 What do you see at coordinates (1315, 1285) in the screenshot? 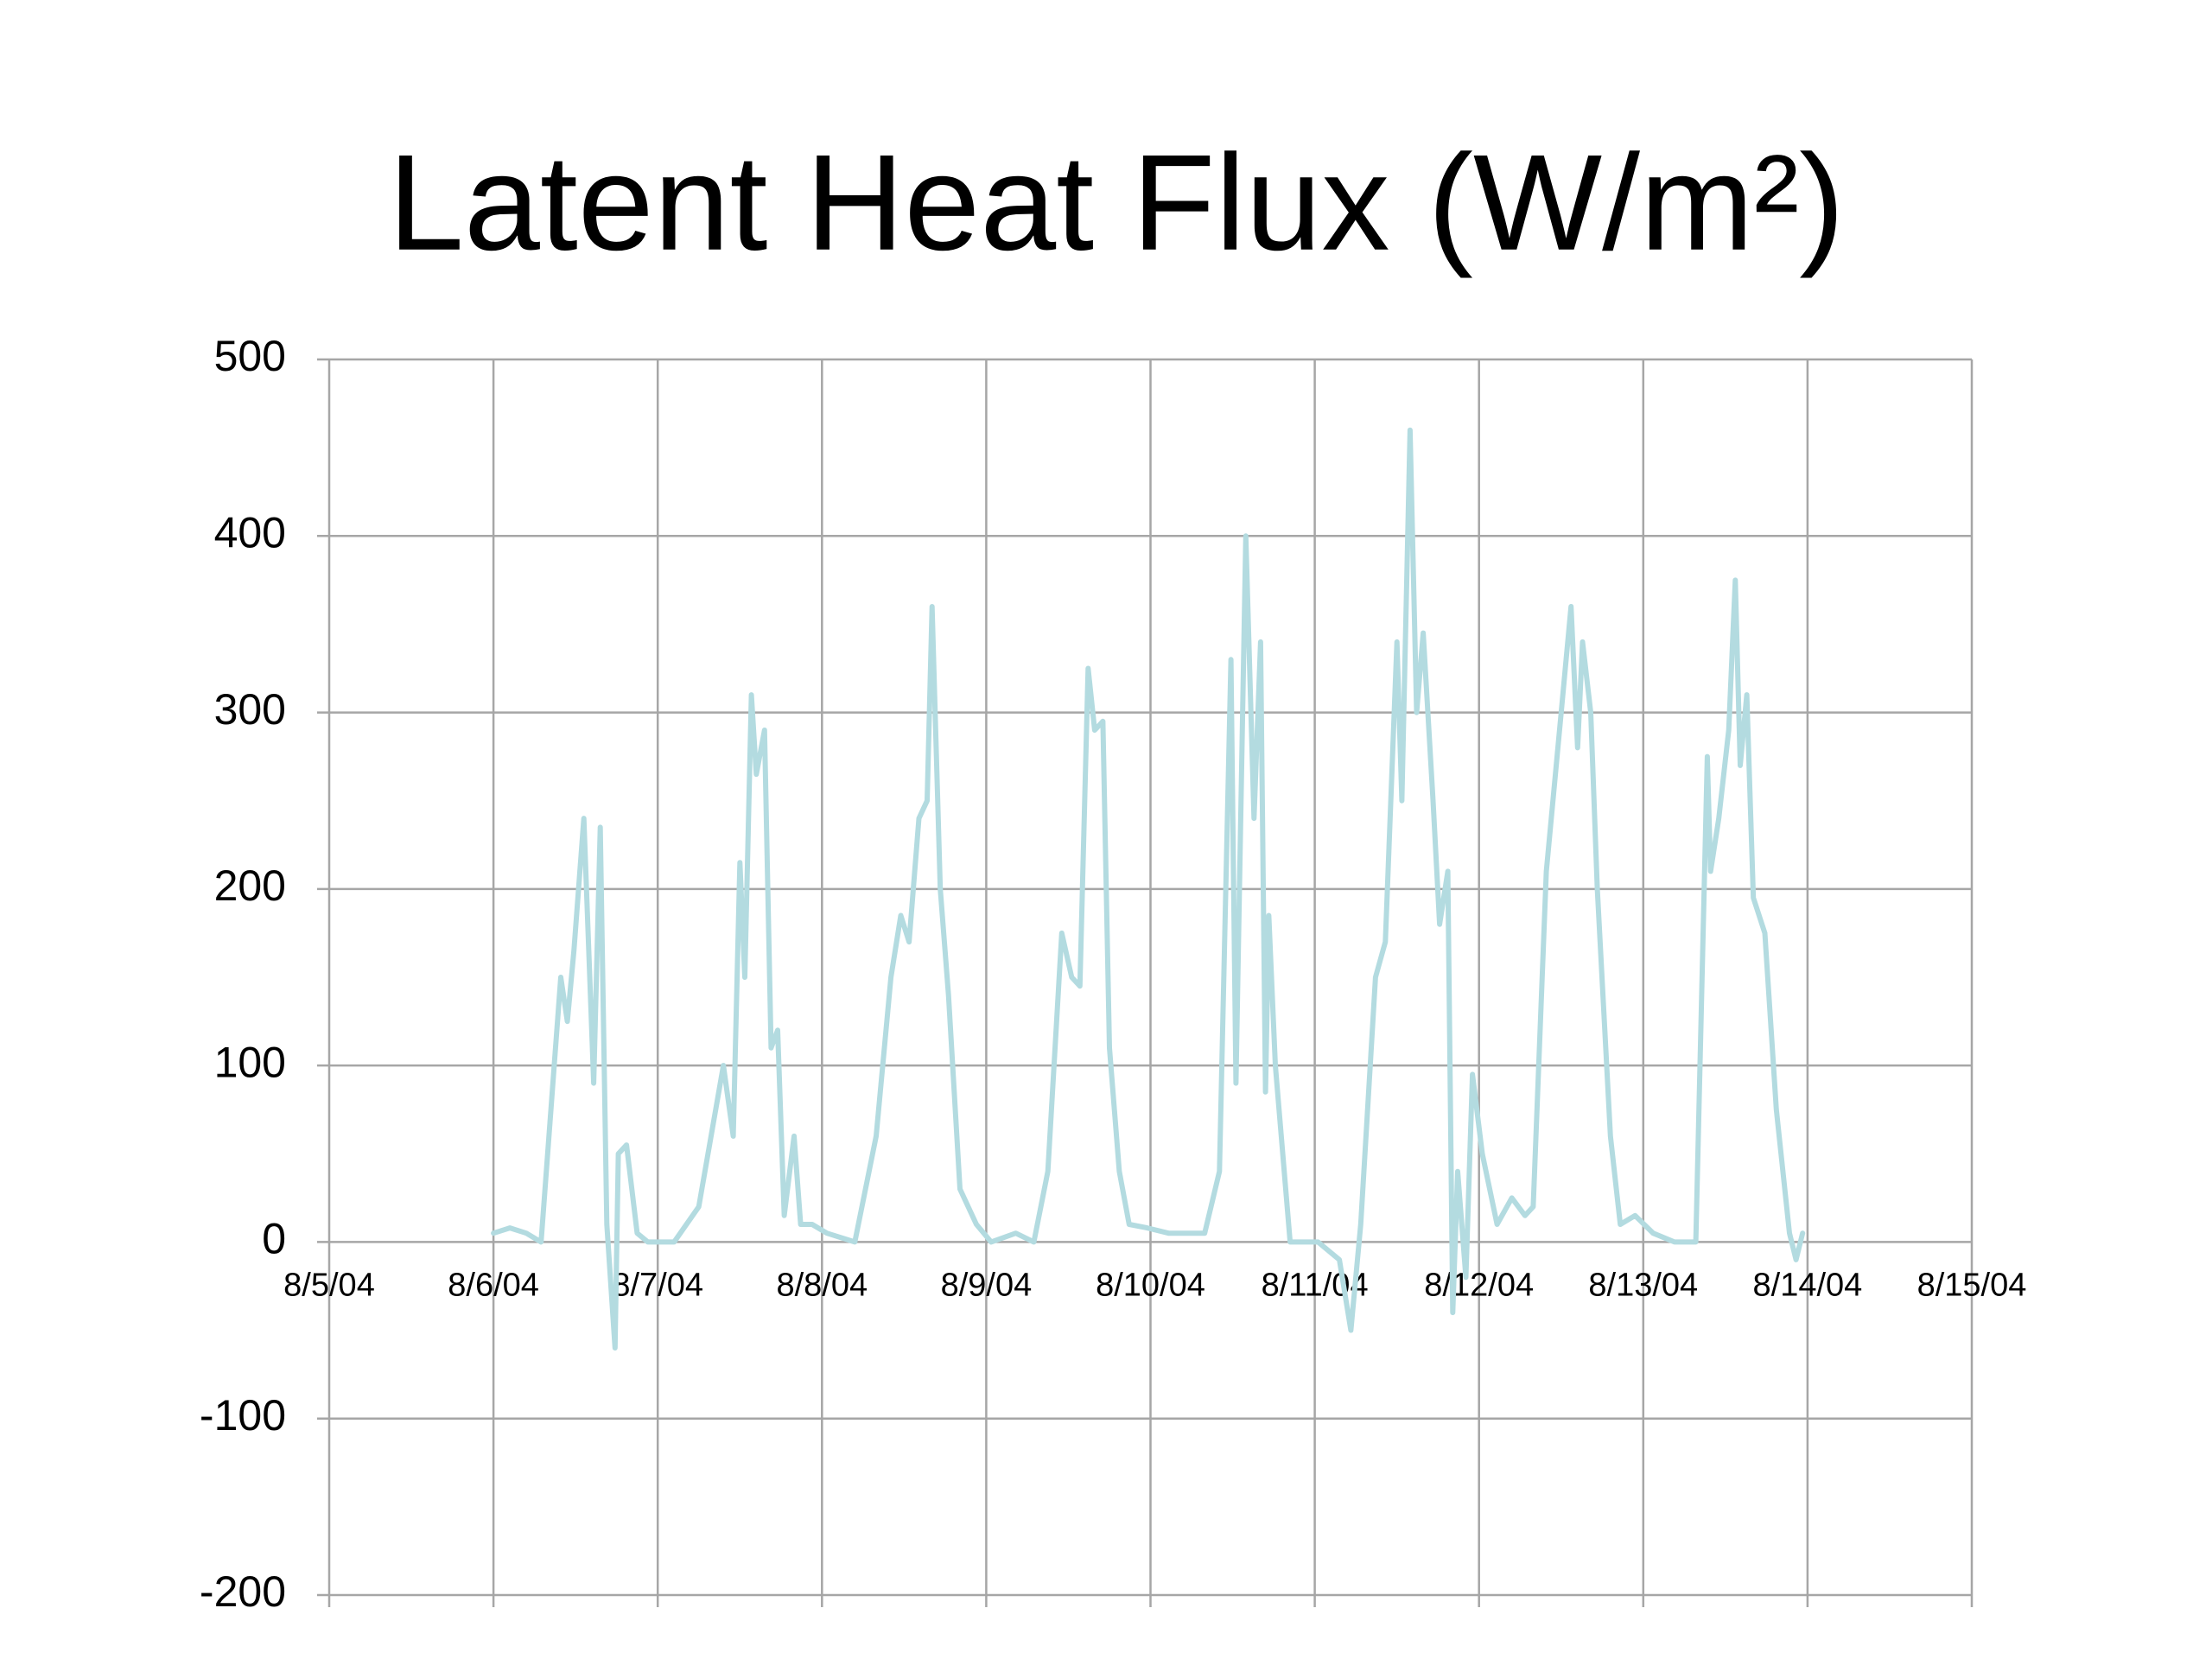
I see `x-tick-label: 8/11/04` at bounding box center [1315, 1285].